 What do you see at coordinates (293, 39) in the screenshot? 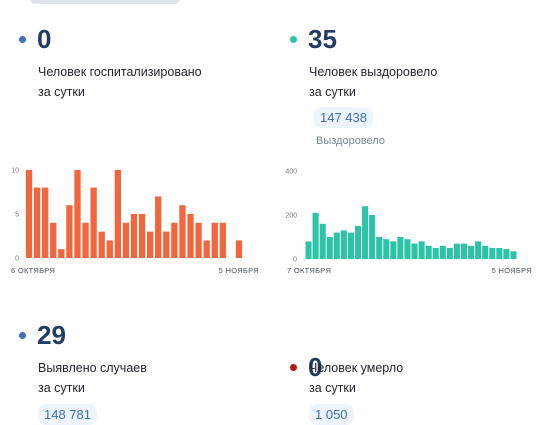
I see `recovered-dot` at bounding box center [293, 39].